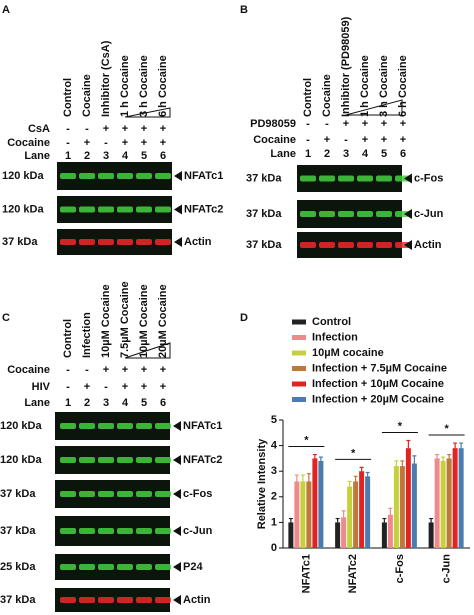  Describe the element at coordinates (379, 368) in the screenshot. I see `legend-label: Infection + 7.5µM Cocaine` at that location.